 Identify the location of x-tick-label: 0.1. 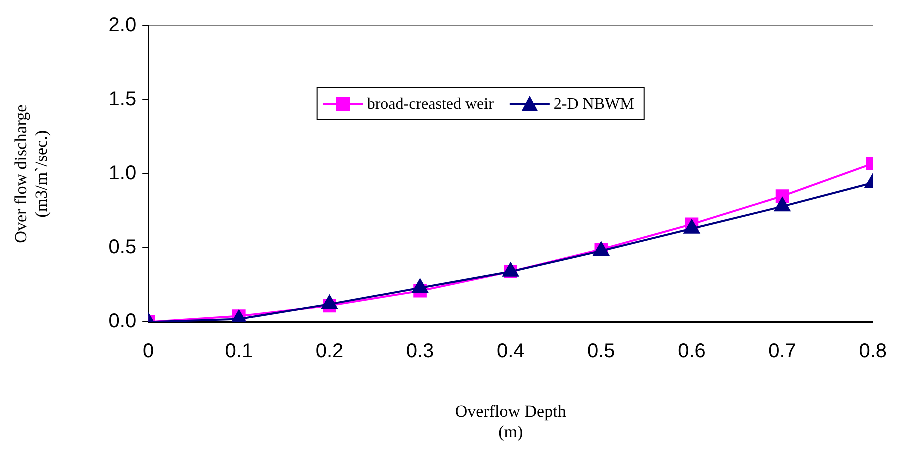
(239, 351).